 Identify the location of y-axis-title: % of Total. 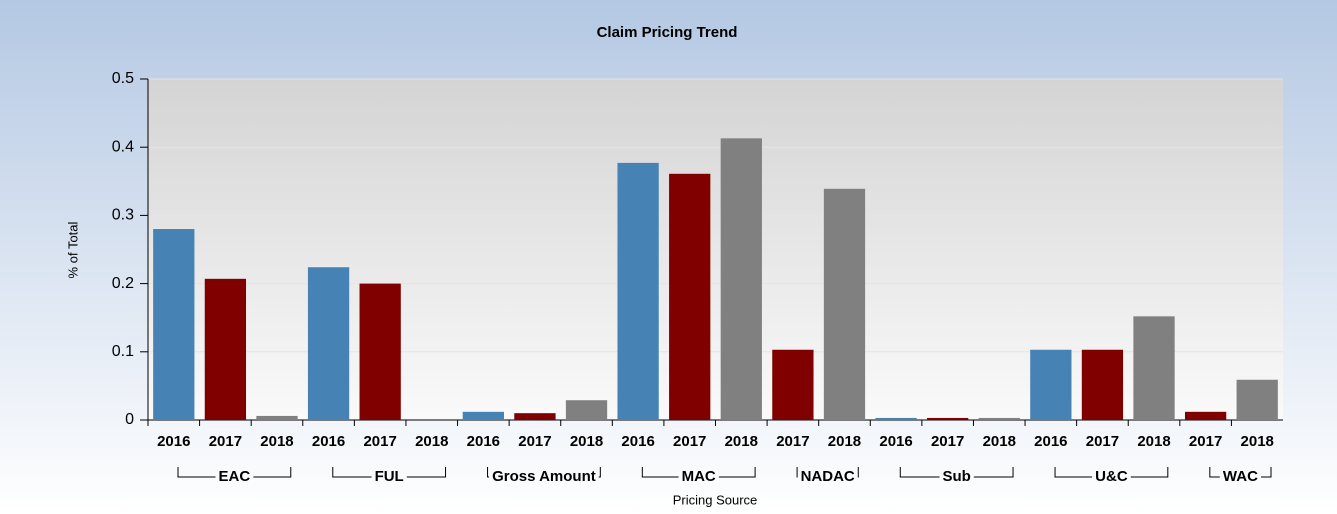
(72, 249).